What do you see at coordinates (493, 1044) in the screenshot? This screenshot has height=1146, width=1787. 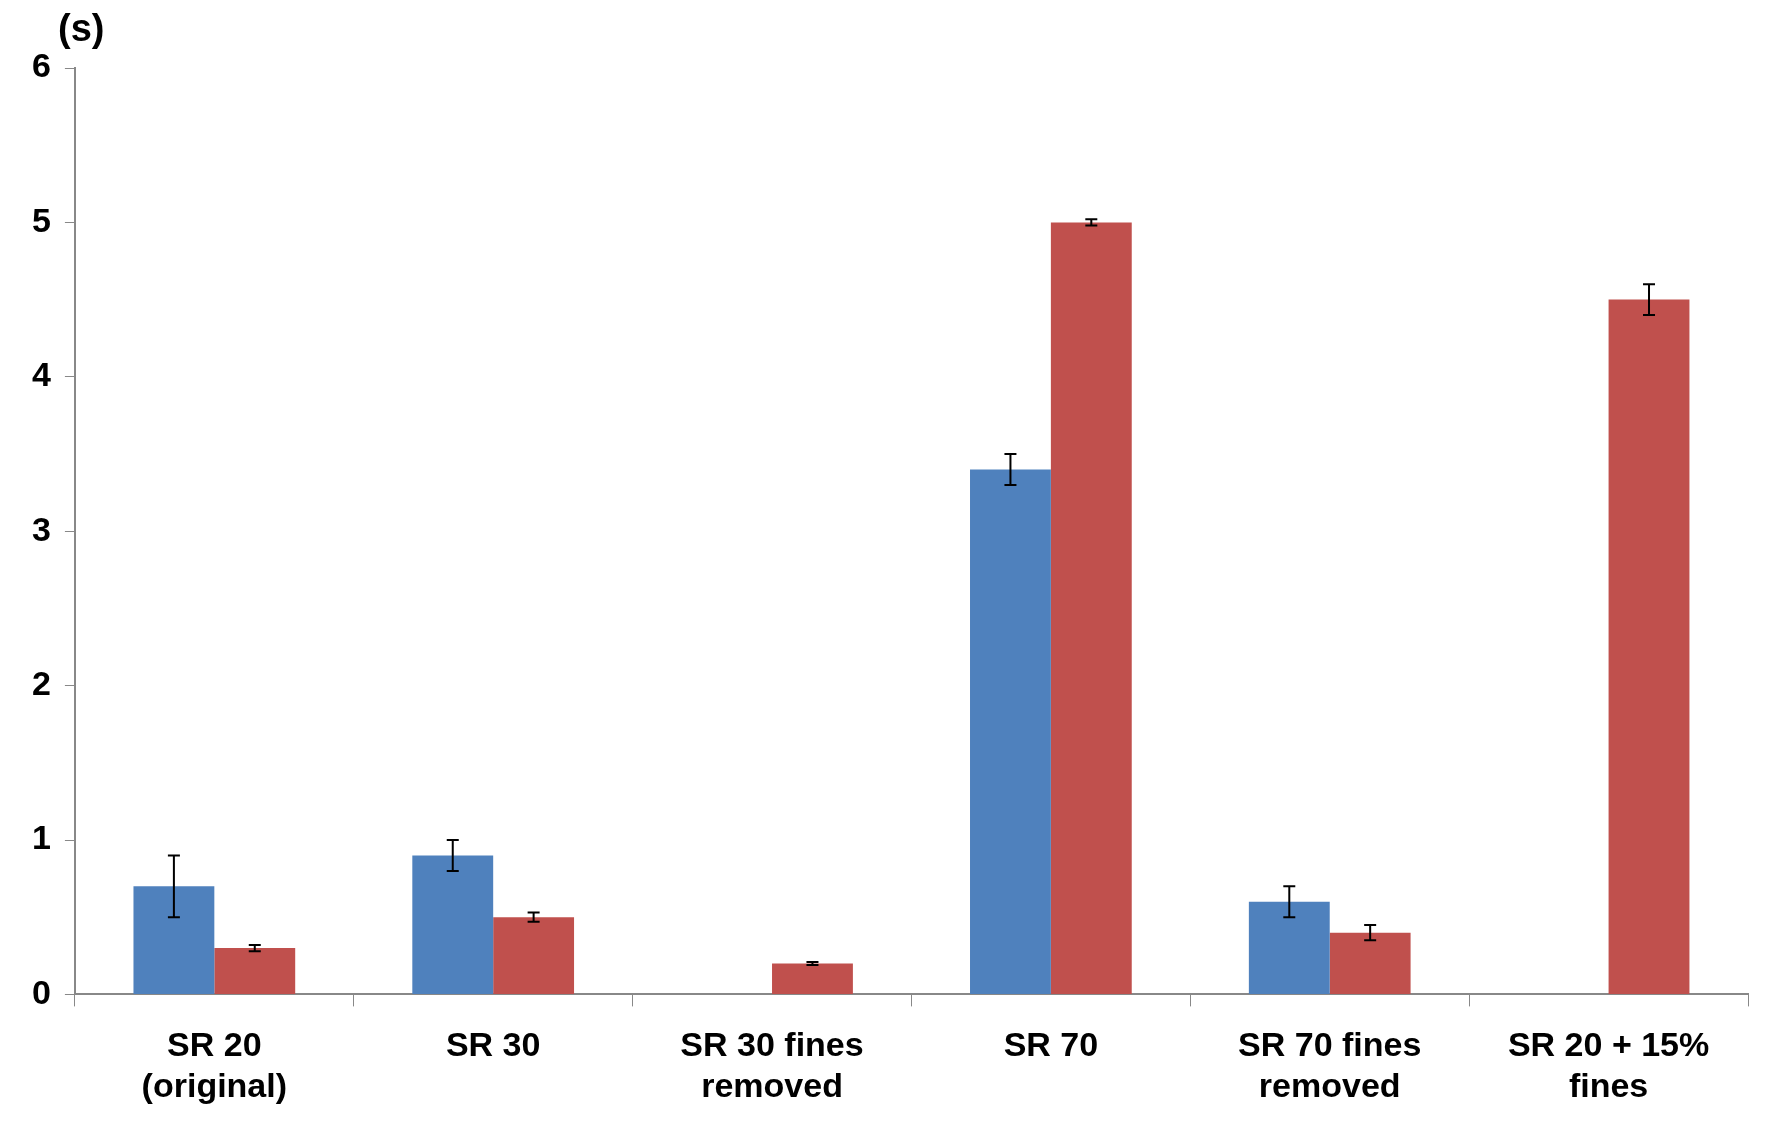 I see `x-tick-label: SR 30` at bounding box center [493, 1044].